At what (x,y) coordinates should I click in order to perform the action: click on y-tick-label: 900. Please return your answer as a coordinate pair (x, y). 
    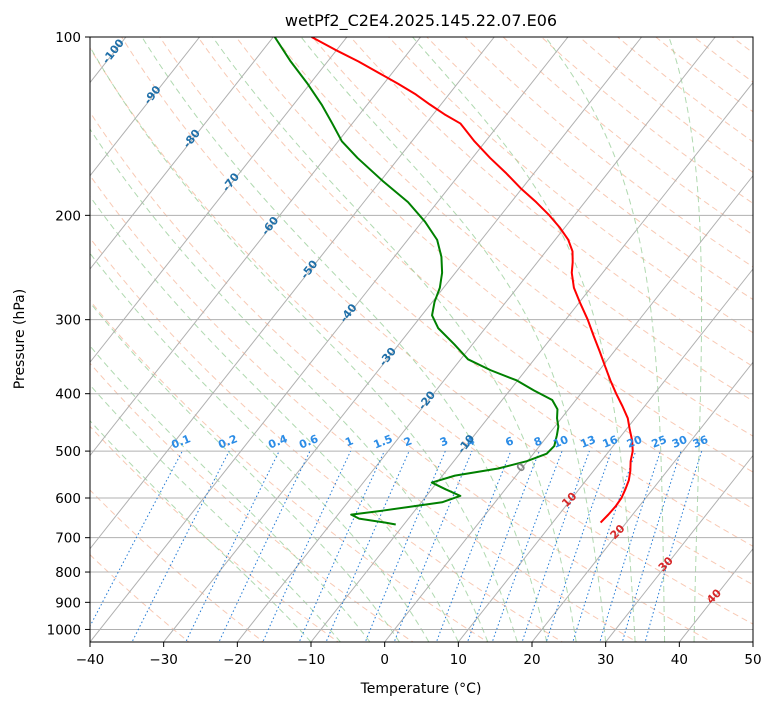
    Looking at the image, I should click on (68, 603).